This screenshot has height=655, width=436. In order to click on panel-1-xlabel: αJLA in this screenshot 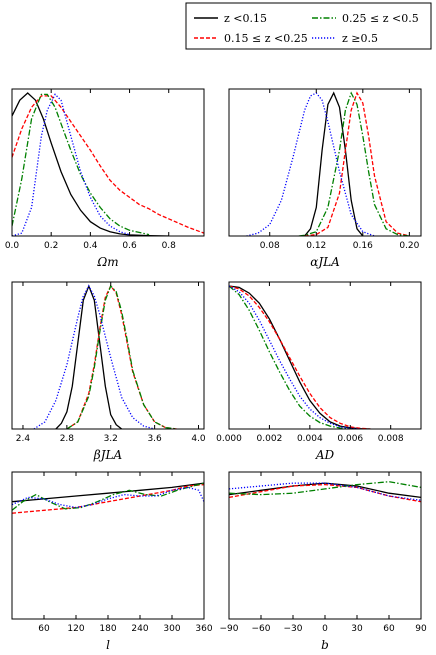, I will do `click(325, 262)`.